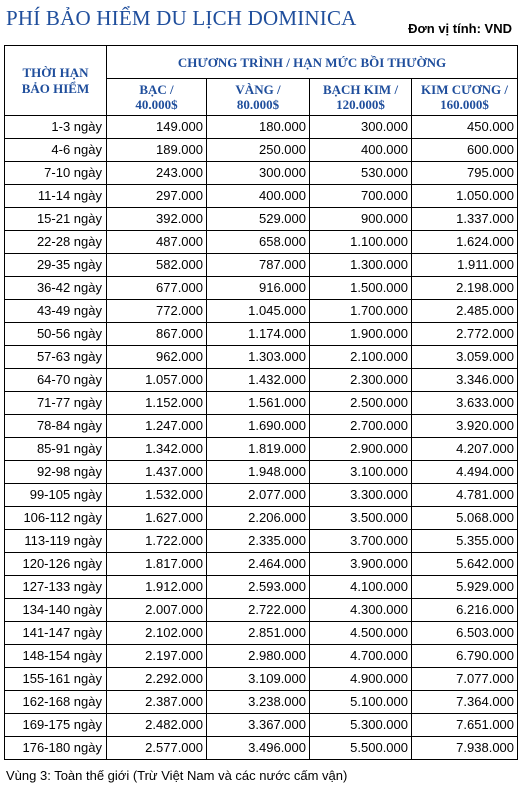  I want to click on premium-cell: 2.387.000, so click(156, 702).